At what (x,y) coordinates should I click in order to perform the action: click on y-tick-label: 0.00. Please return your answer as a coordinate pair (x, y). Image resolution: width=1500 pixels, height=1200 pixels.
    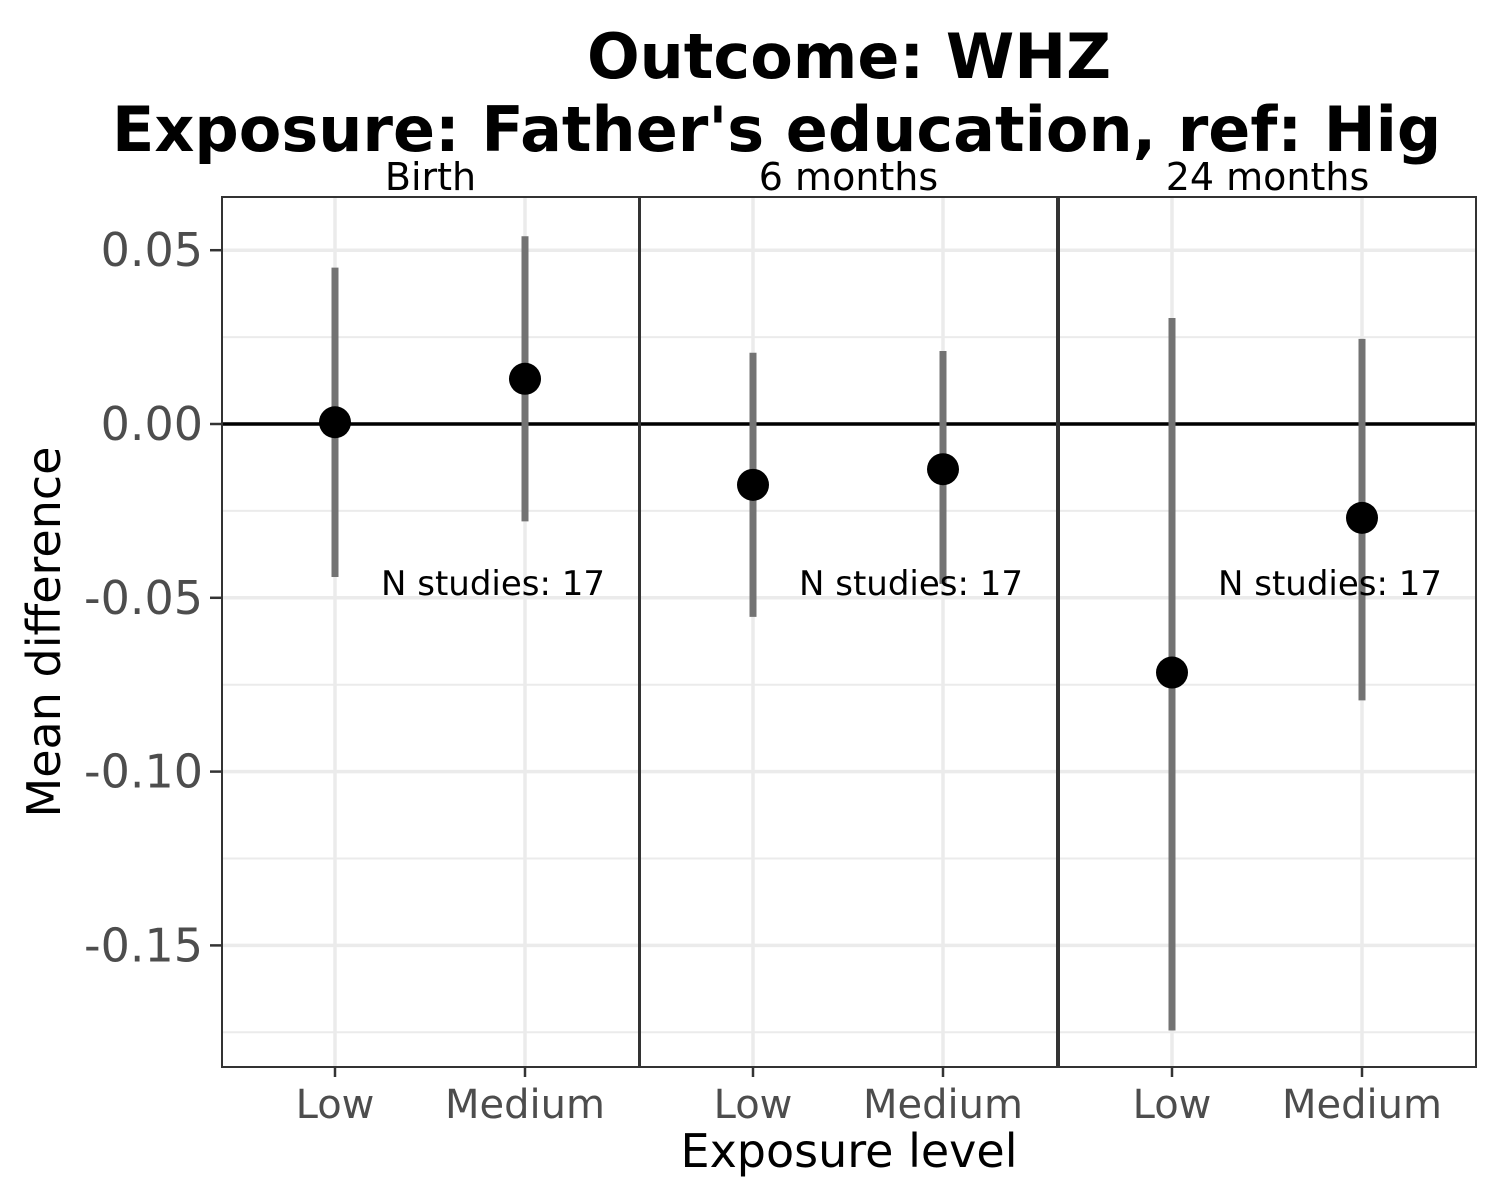
    Looking at the image, I should click on (152, 424).